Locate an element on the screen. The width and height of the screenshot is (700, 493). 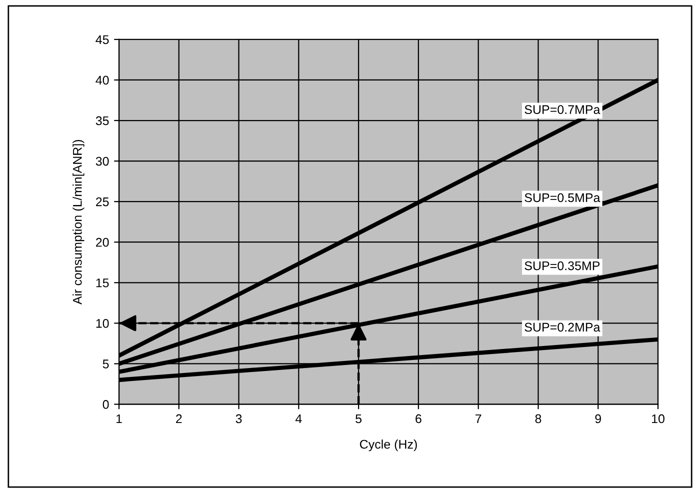
y-tick-label: 45 is located at coordinates (102, 39).